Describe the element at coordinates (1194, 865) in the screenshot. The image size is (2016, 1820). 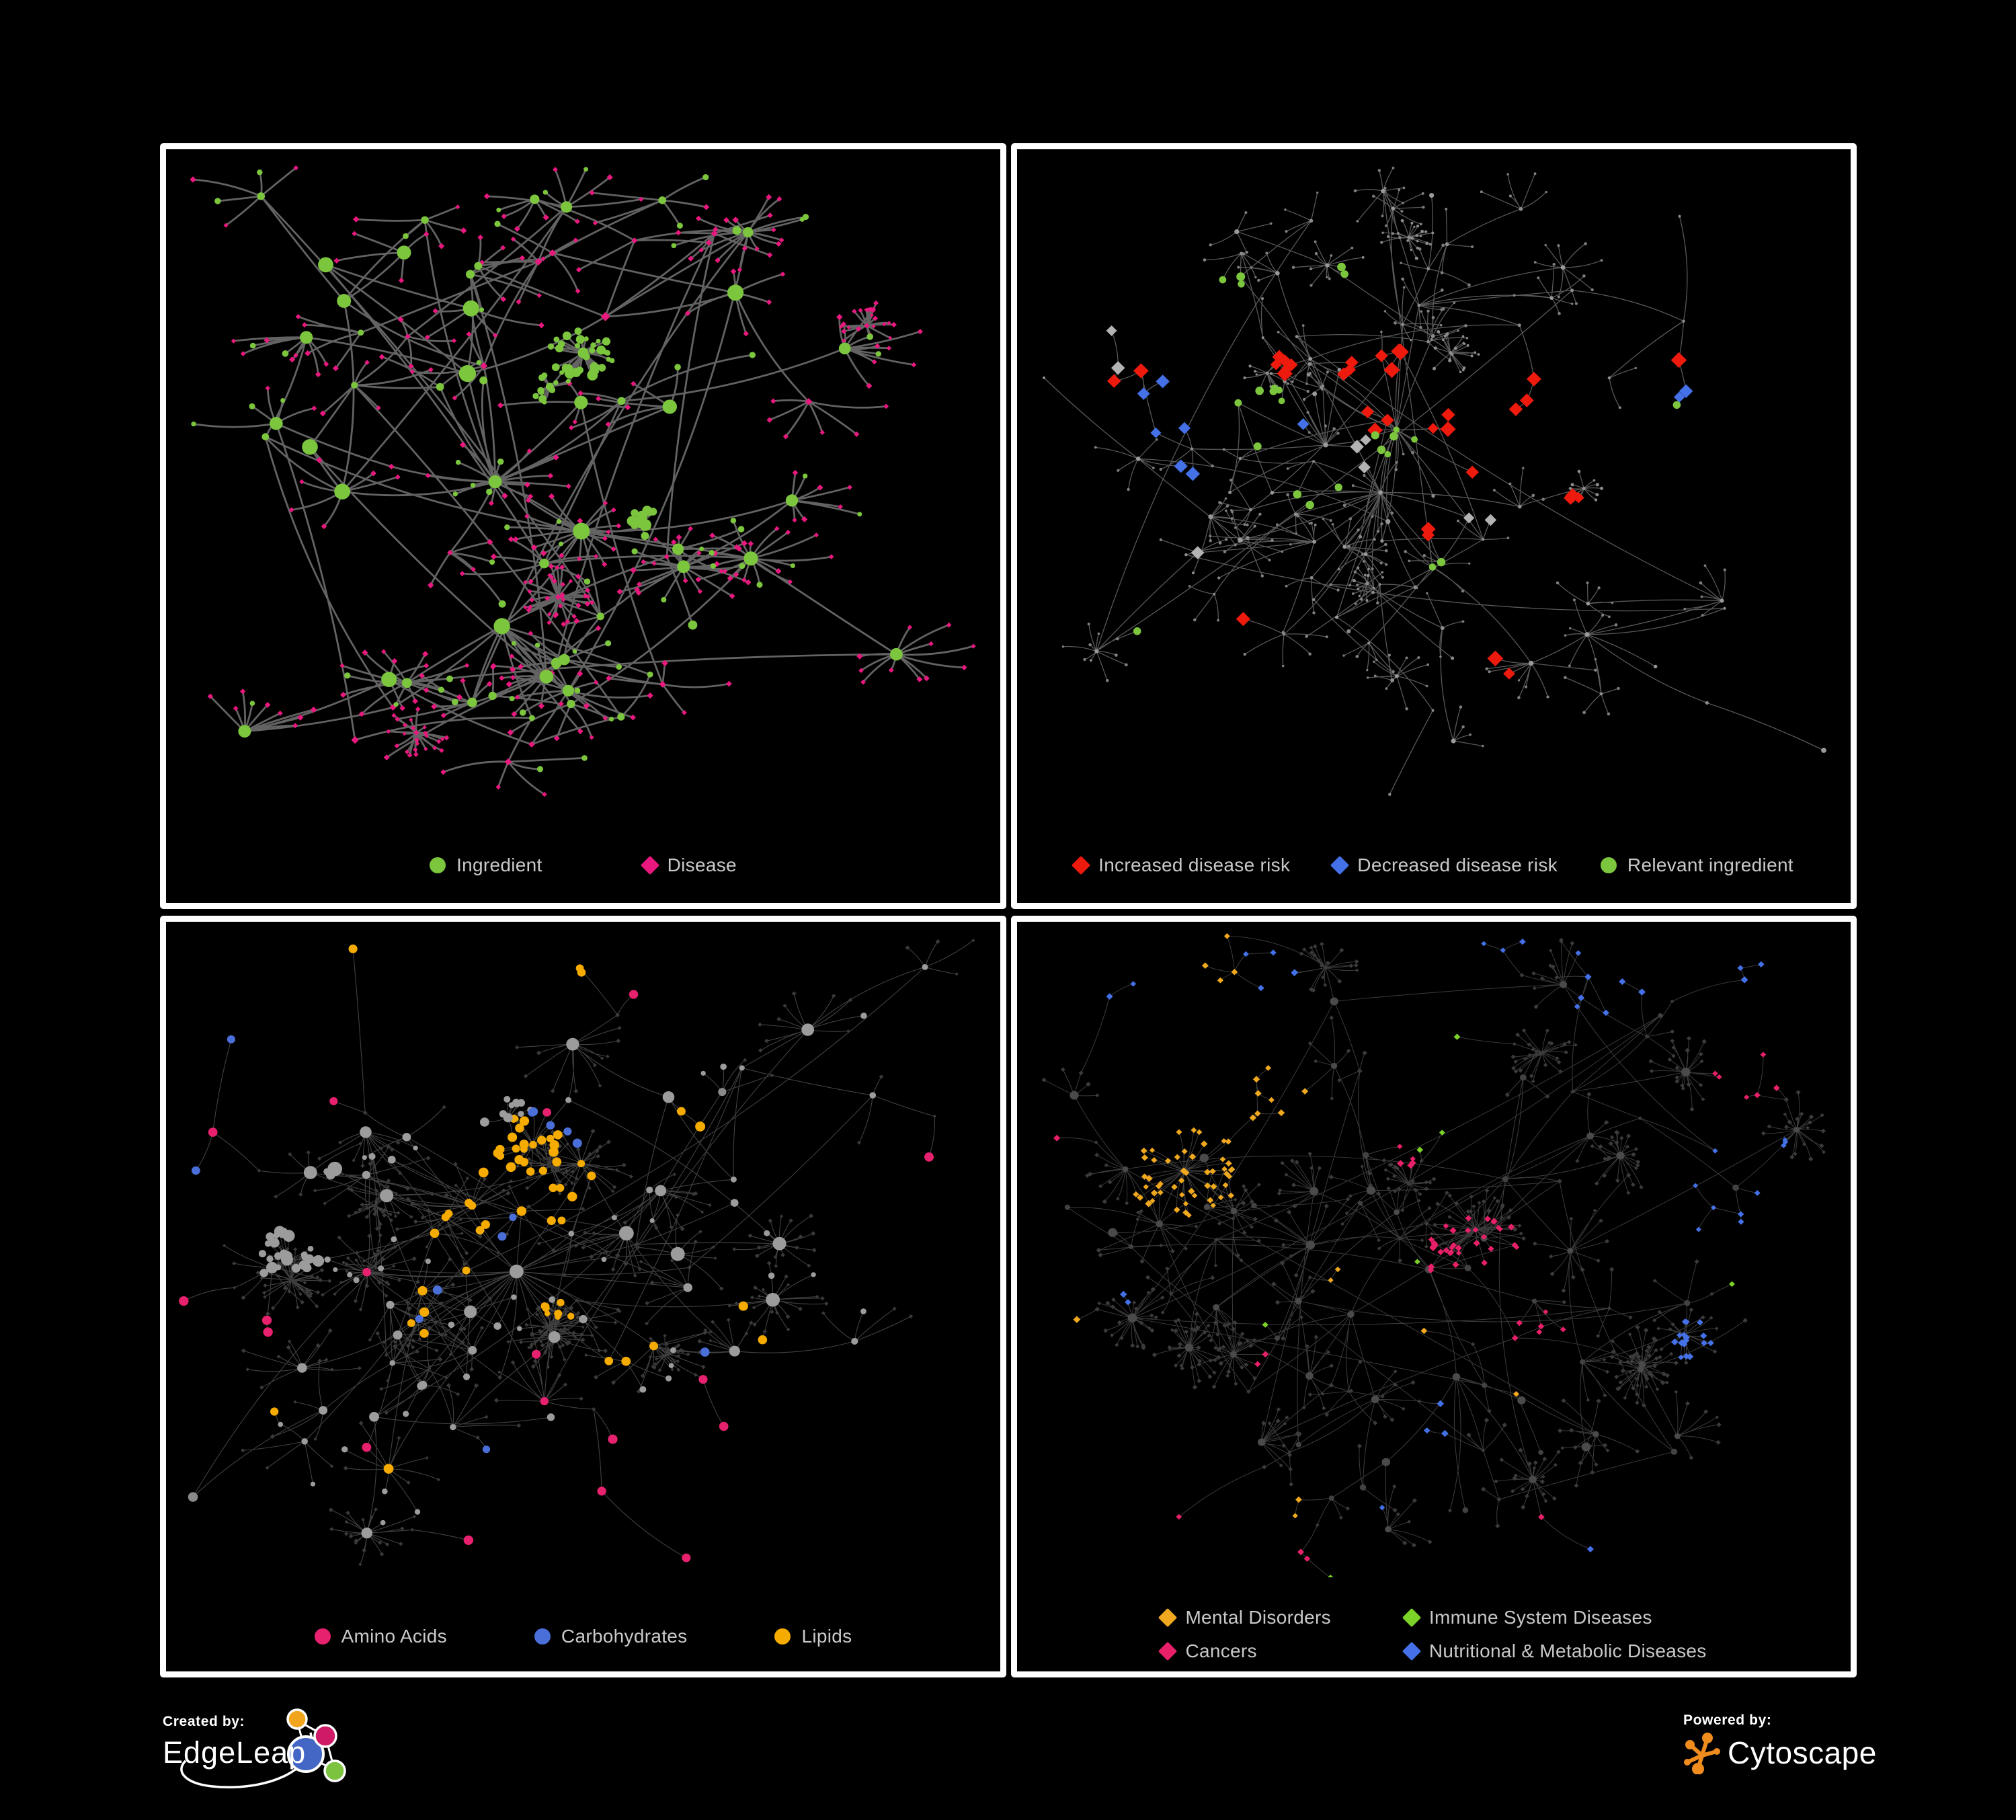
I see `legend-label: Increased disease risk` at that location.